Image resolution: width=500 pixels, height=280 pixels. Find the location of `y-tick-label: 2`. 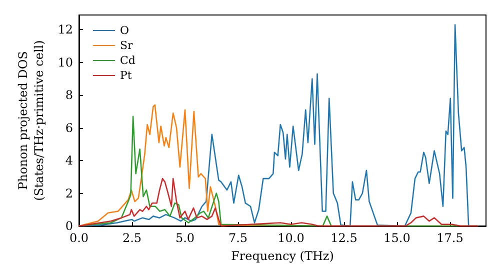

y-tick-label: 2 is located at coordinates (69, 193).